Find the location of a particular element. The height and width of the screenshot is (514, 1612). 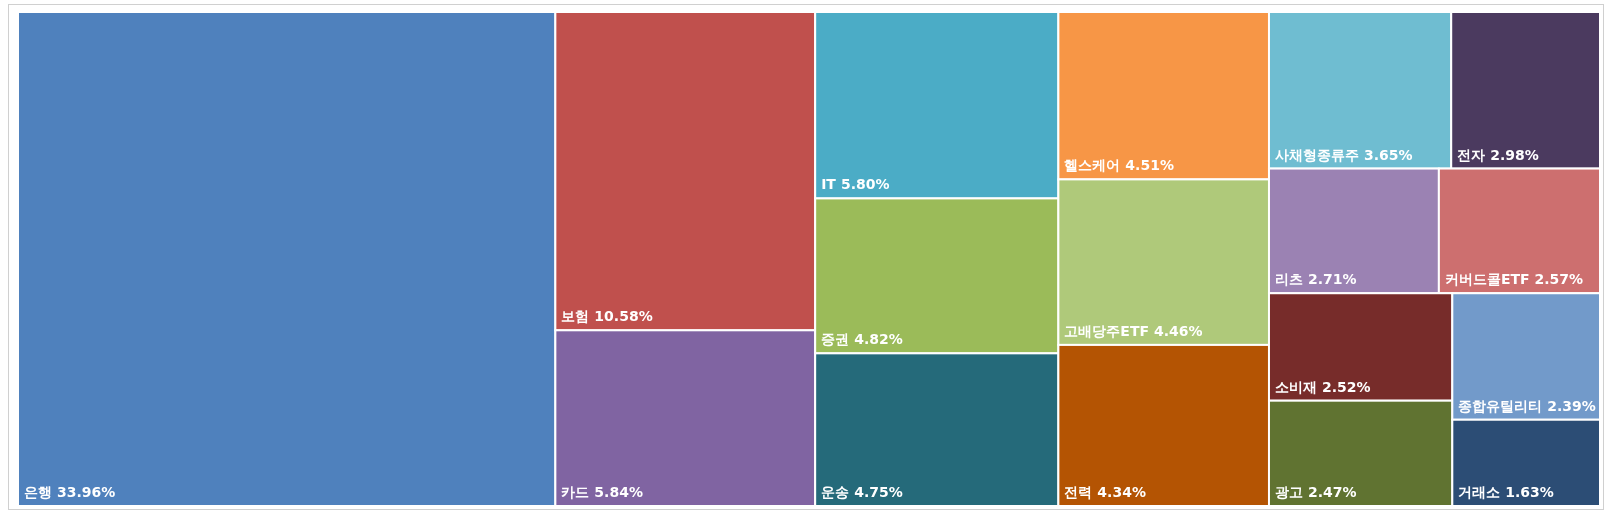

category-label: 리츠 is located at coordinates (1288, 279).